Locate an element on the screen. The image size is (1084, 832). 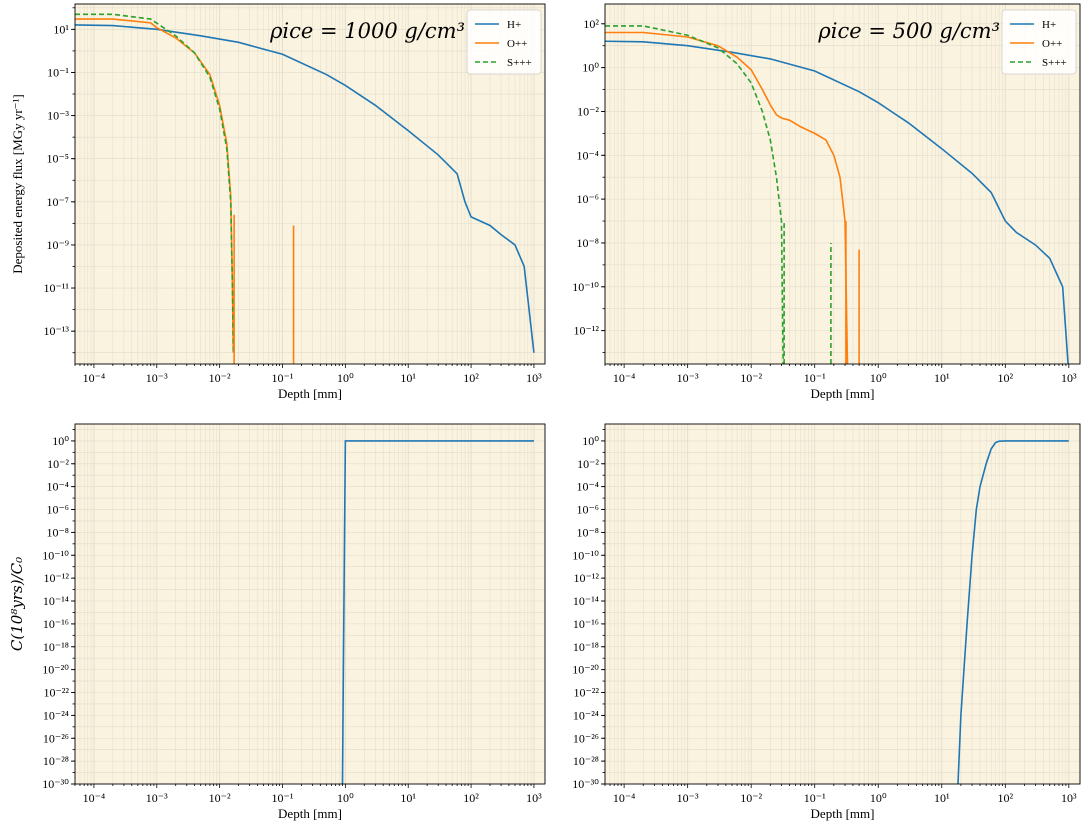
y-tick-label: 10⁻⁷ is located at coordinates (57, 202).